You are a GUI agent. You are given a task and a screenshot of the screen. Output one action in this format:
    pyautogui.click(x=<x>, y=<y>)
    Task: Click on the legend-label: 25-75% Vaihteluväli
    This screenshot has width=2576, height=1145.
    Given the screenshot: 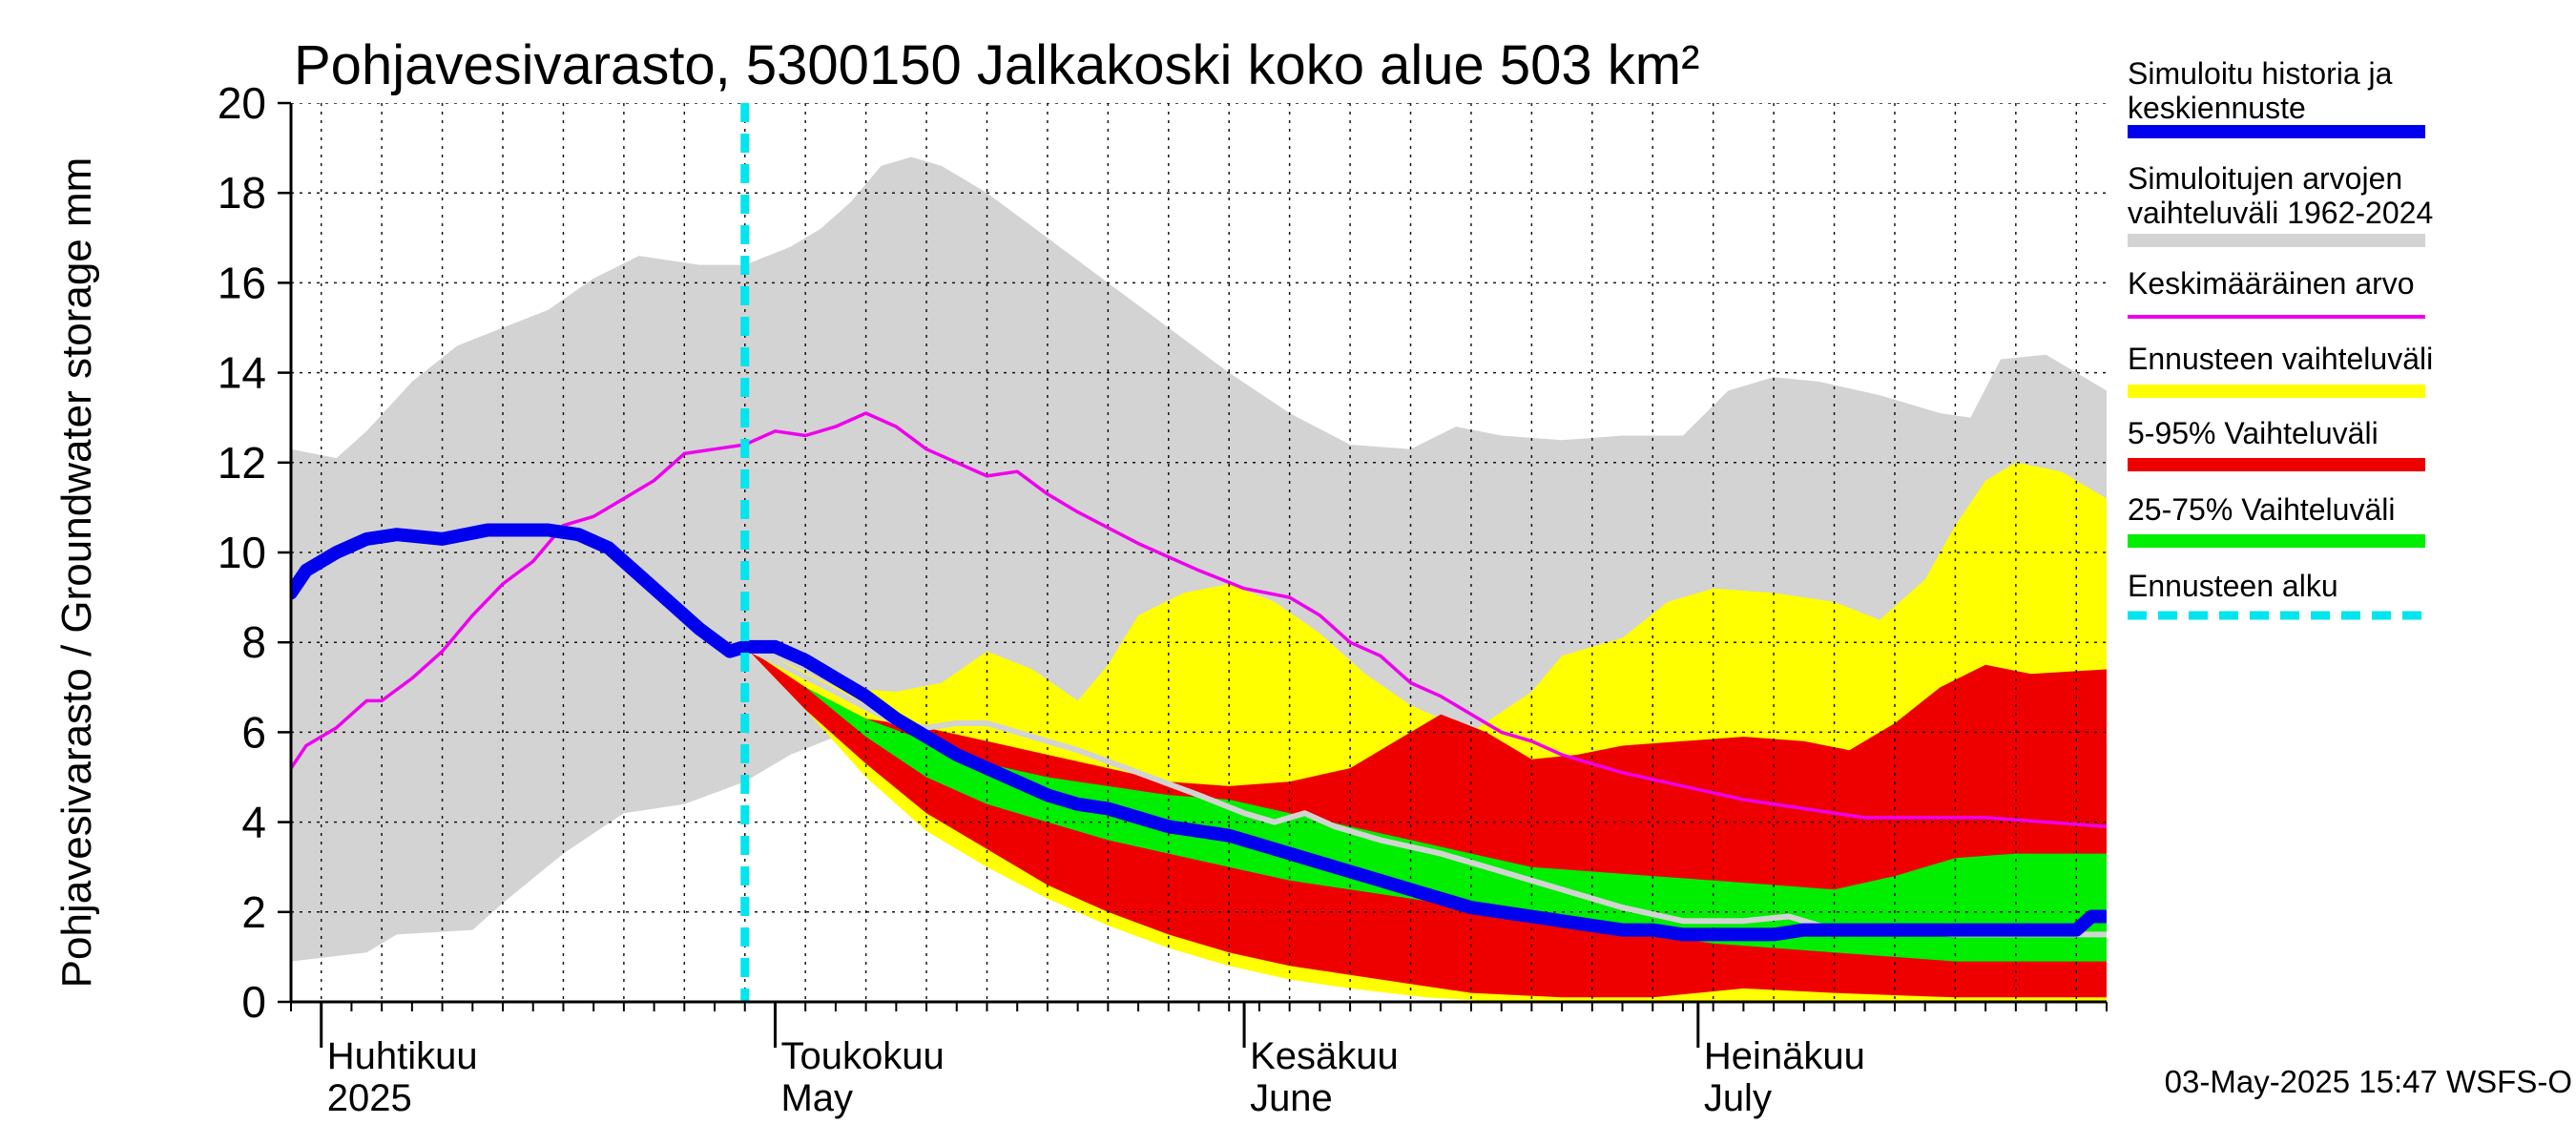 What is the action you would take?
    pyautogui.click(x=2261, y=510)
    